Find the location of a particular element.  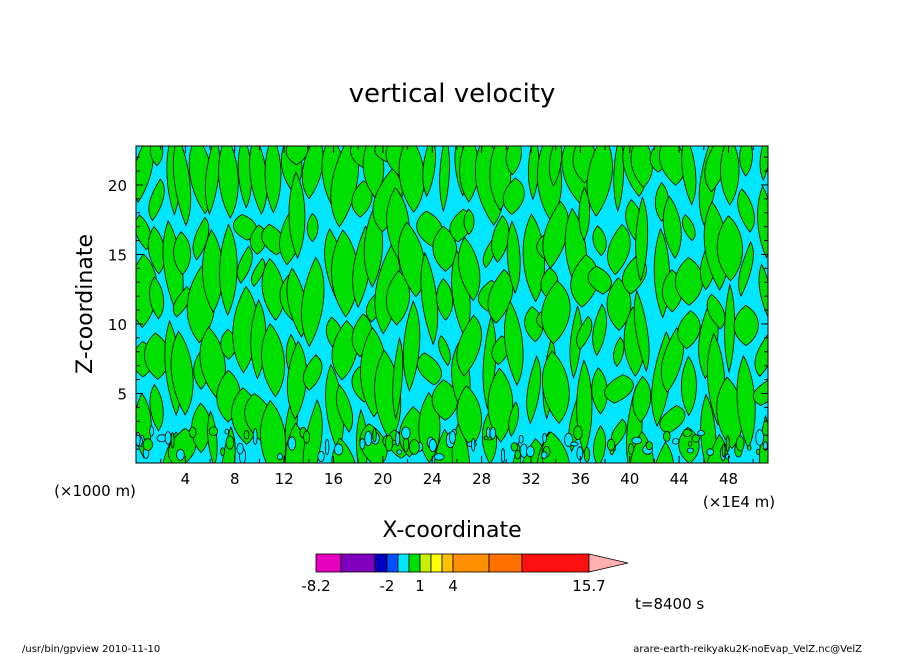

x-unit-left: (×1000 m) is located at coordinates (95, 491).